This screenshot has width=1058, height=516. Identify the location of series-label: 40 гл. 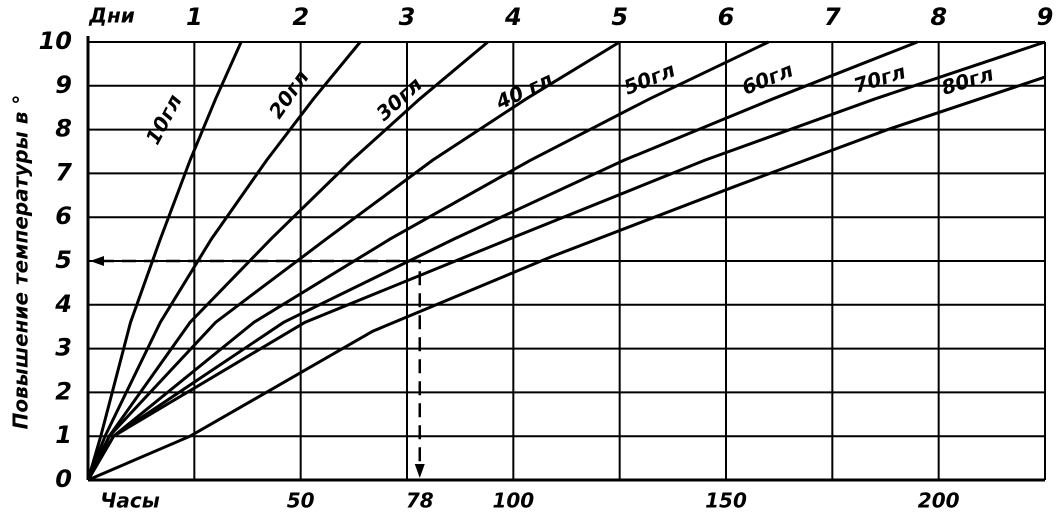
(524, 91).